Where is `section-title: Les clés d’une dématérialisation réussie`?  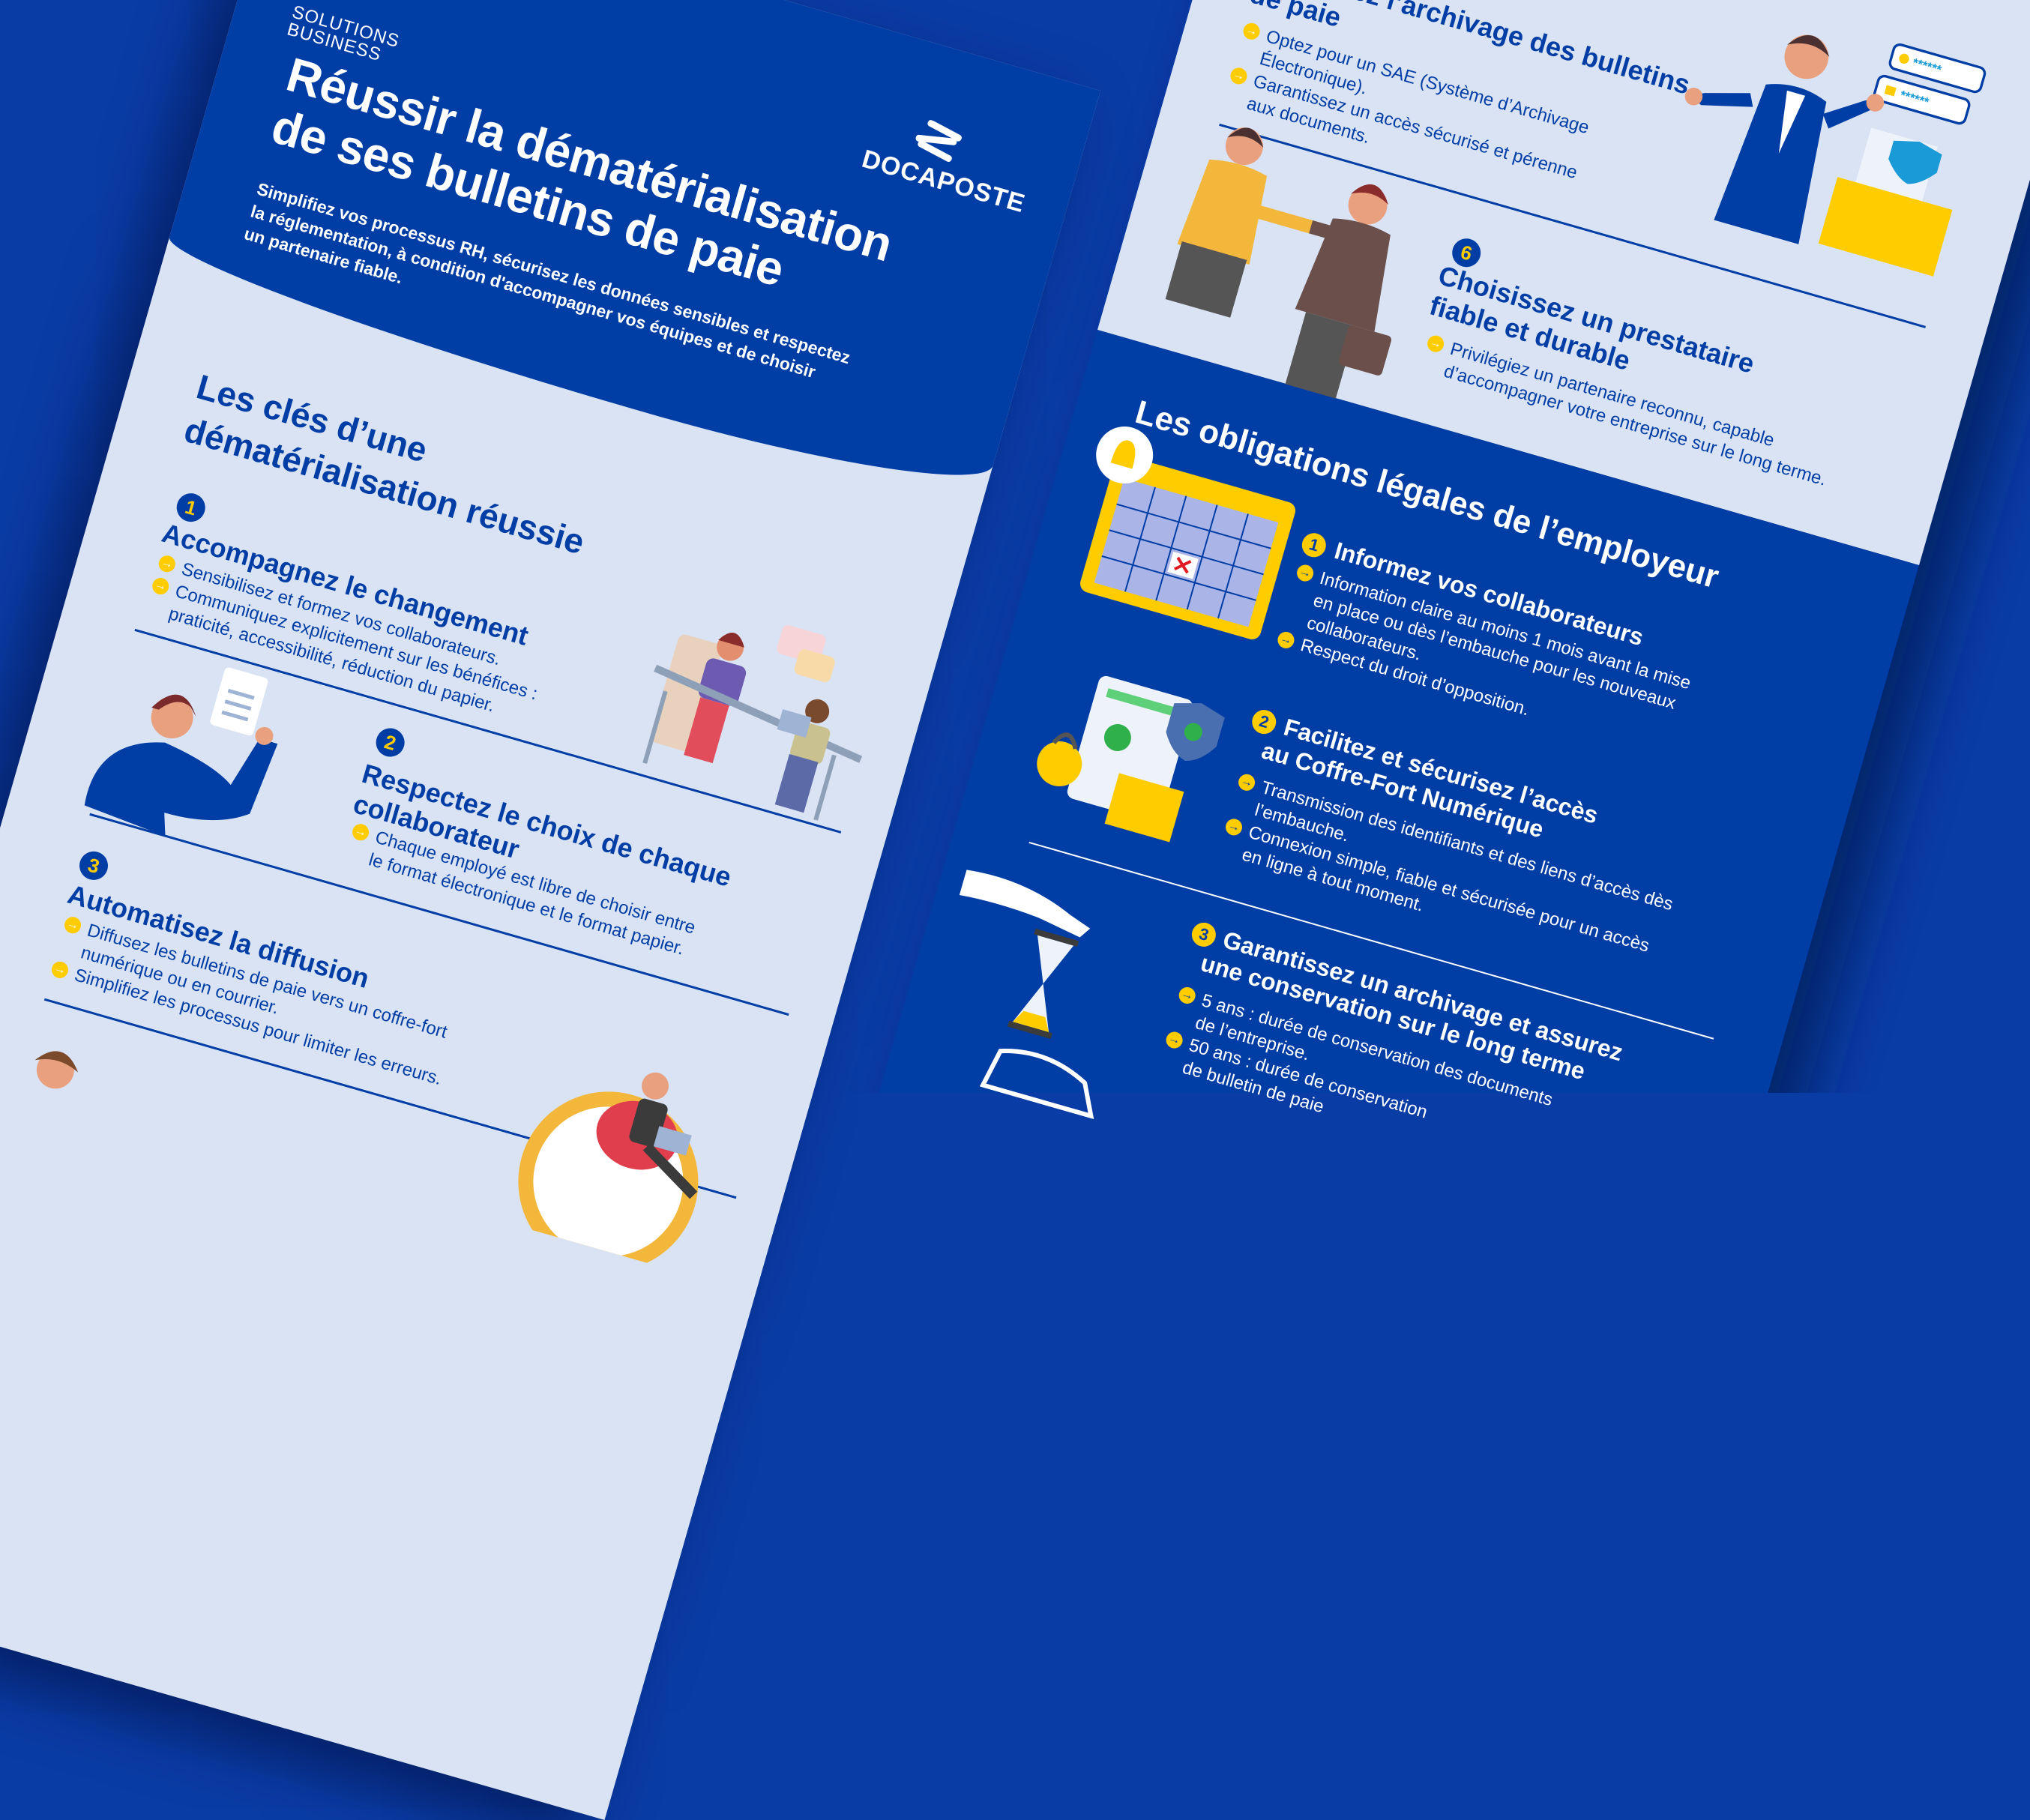
section-title: Les clés d’une dématérialisation réussie is located at coordinates (384, 464).